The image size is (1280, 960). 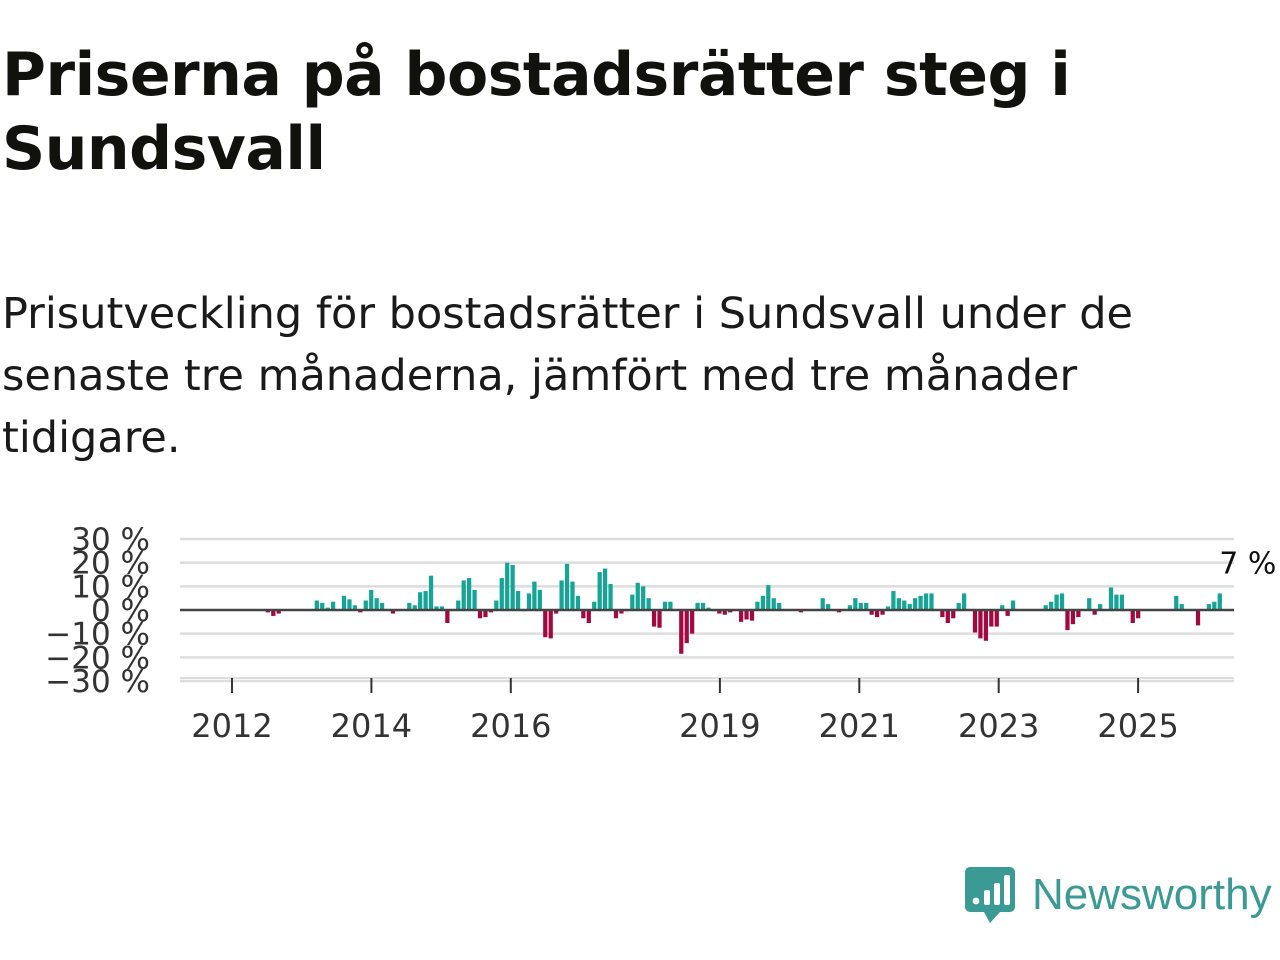 I want to click on x-tick-label: 2023, so click(x=998, y=726).